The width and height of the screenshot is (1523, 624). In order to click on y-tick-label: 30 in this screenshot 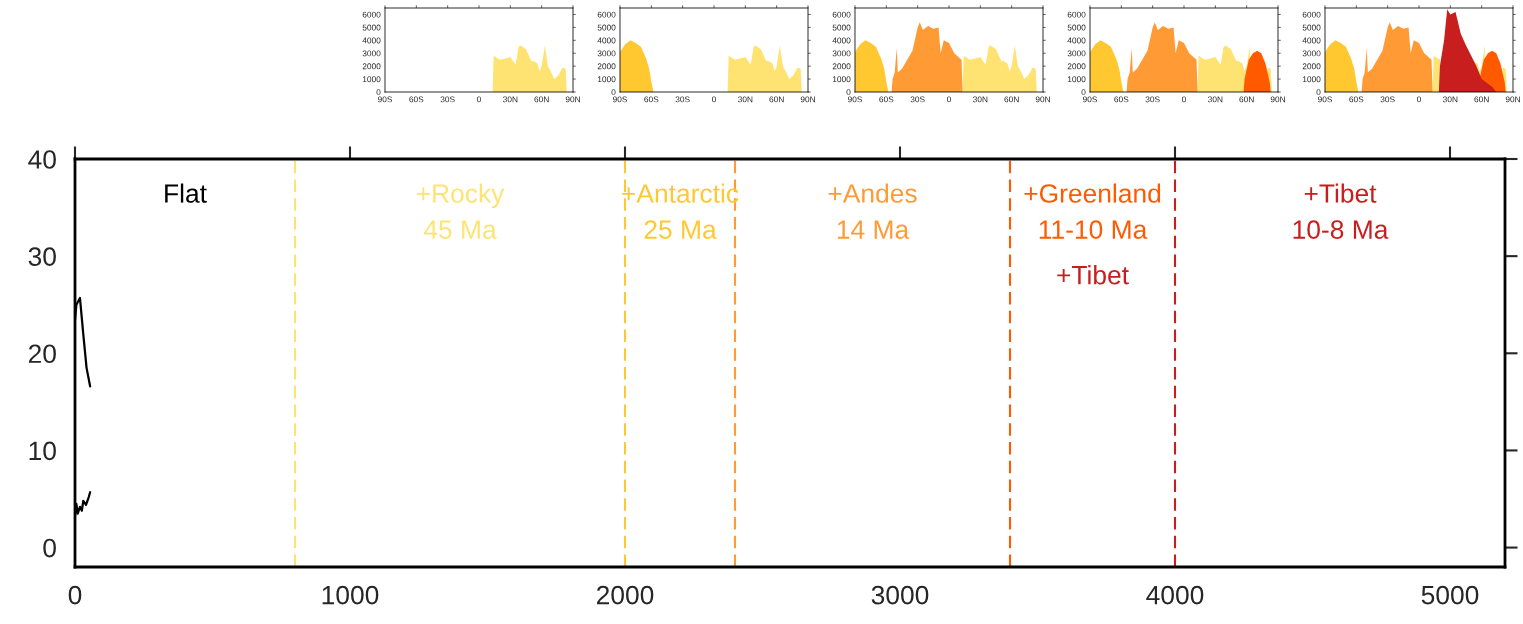, I will do `click(42, 256)`.